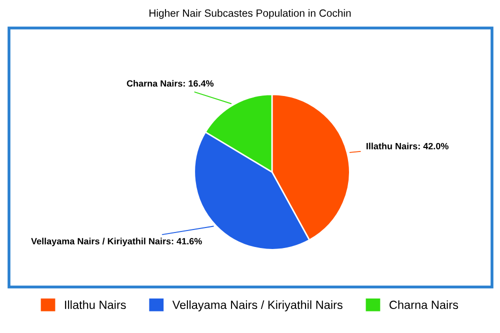 The height and width of the screenshot is (333, 500). I want to click on legend-label: Vellayama Nairs / Kiriyathil Nairs, so click(257, 306).